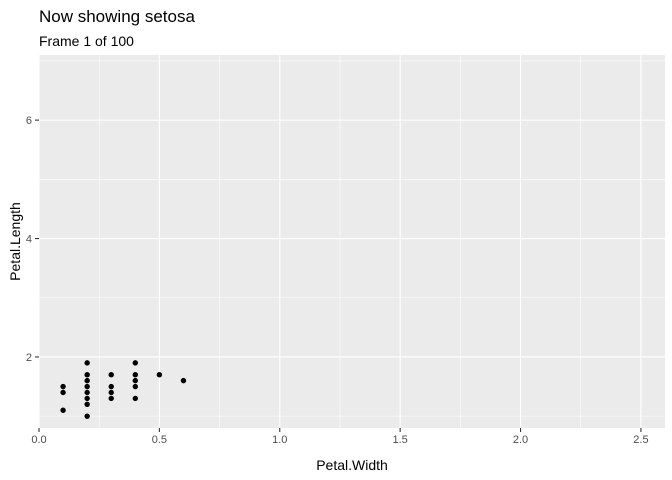 The image size is (672, 480). What do you see at coordinates (340, 437) in the screenshot?
I see `x-axis: 0.0 0.5 1.0 1.5 2.0 2.5` at bounding box center [340, 437].